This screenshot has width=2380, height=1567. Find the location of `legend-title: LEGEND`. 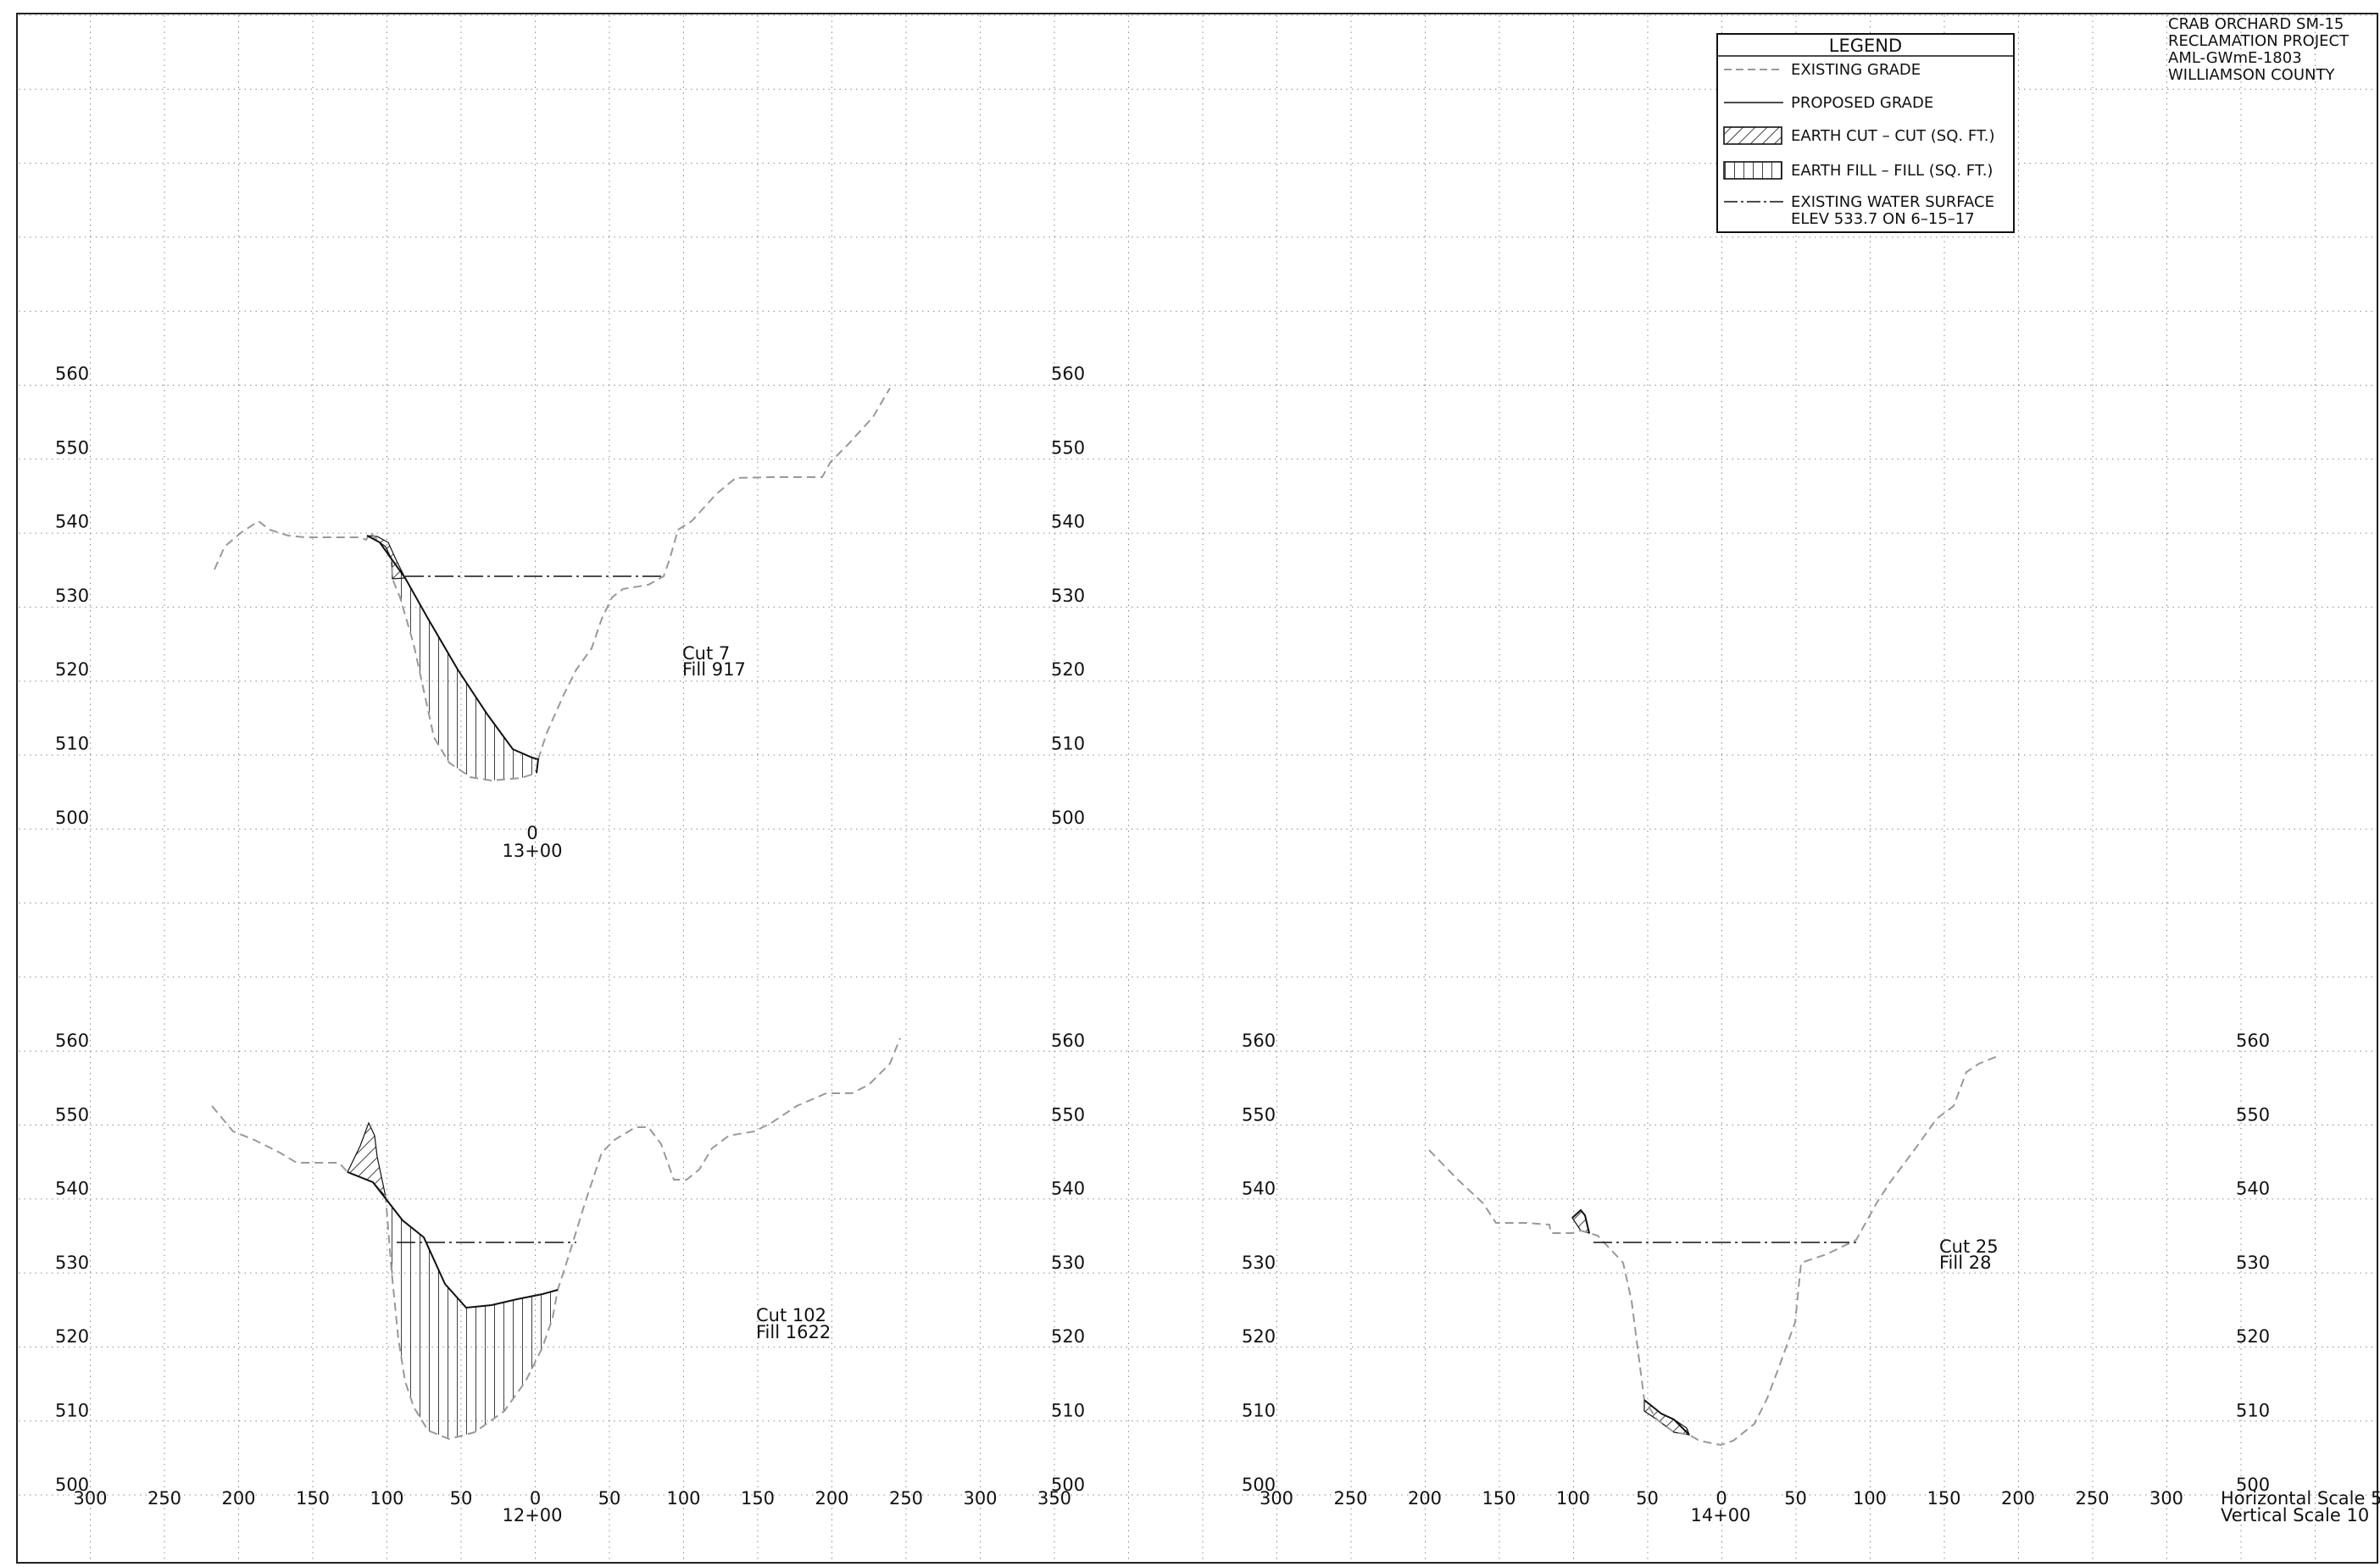

legend-title: LEGEND is located at coordinates (1865, 46).